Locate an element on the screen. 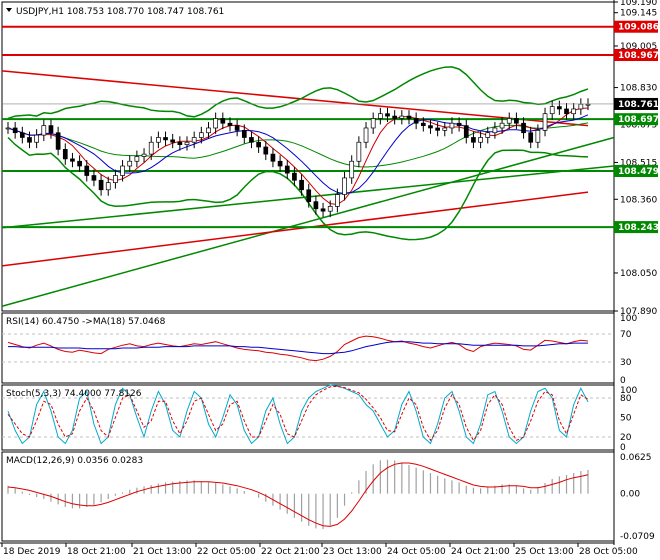 The width and height of the screenshot is (660, 560). macd-tick-label: 0.00 is located at coordinates (630, 495).